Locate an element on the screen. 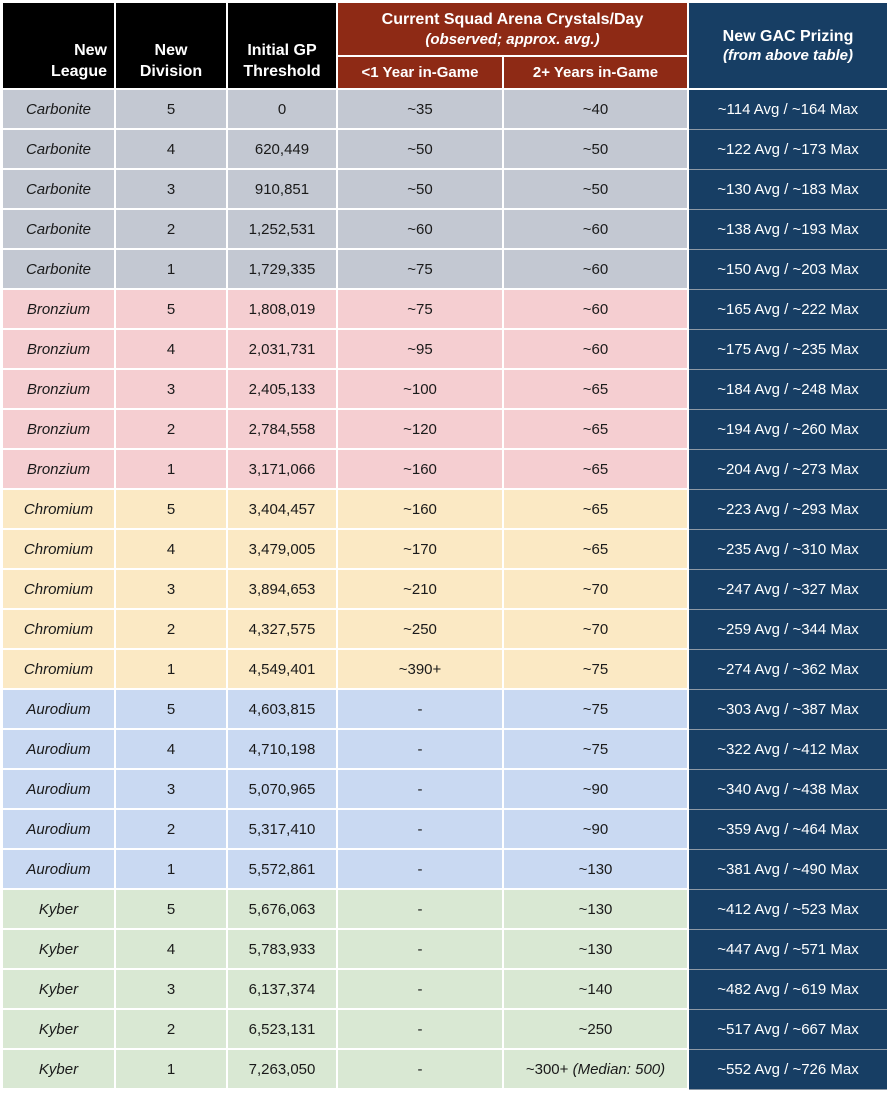  gac-prizing-cell: ~194 Avg / ~260 Max is located at coordinates (787, 429).